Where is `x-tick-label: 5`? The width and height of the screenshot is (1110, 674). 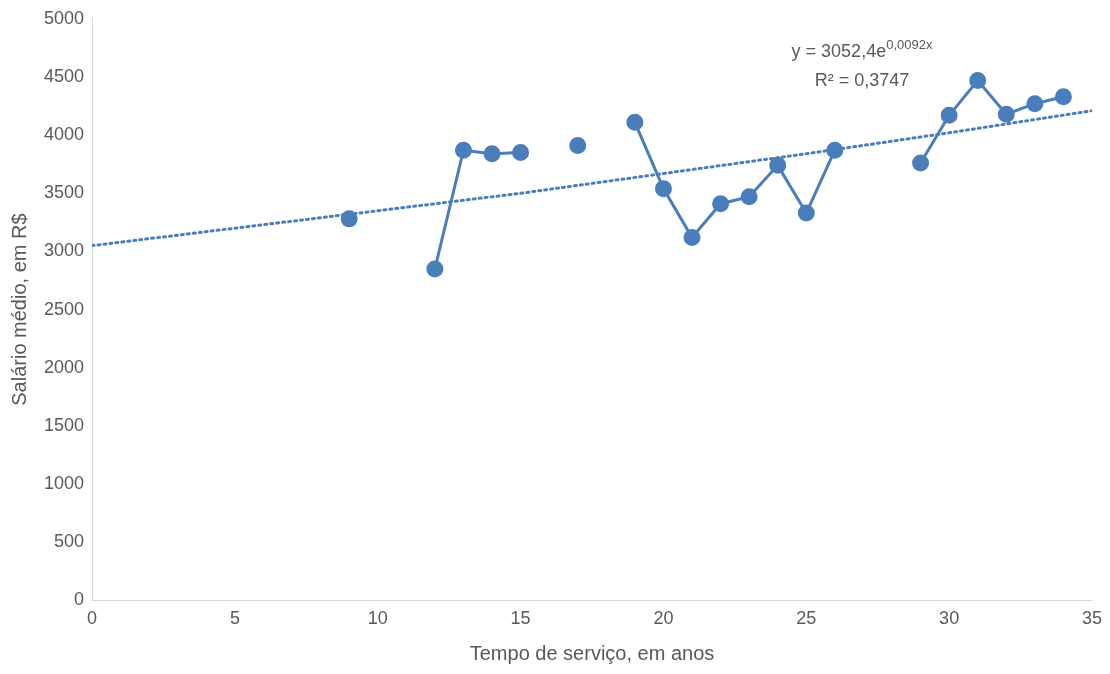 x-tick-label: 5 is located at coordinates (234, 618).